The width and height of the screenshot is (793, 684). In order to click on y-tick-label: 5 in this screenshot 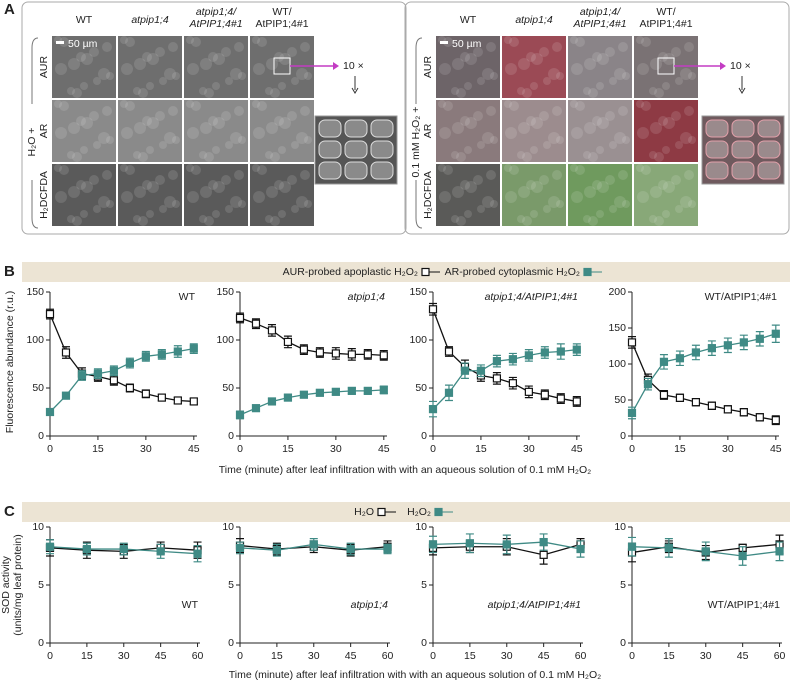, I will do `click(623, 585)`.